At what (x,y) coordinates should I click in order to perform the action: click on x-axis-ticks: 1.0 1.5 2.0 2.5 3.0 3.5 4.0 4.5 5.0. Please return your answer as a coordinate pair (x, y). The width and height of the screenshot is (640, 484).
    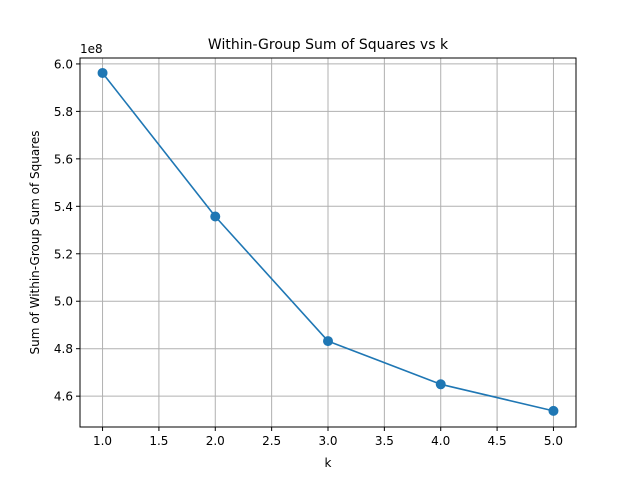
    Looking at the image, I should click on (328, 437).